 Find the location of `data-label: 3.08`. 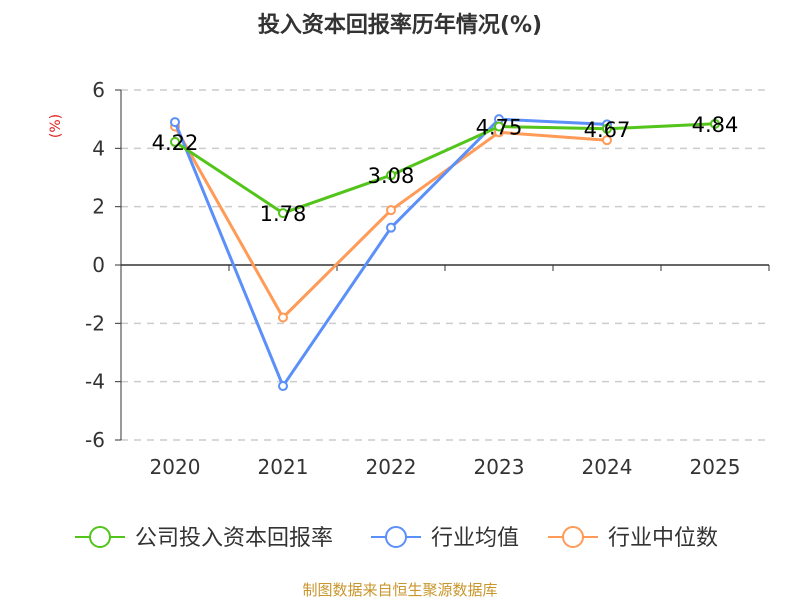

data-label: 3.08 is located at coordinates (391, 176).